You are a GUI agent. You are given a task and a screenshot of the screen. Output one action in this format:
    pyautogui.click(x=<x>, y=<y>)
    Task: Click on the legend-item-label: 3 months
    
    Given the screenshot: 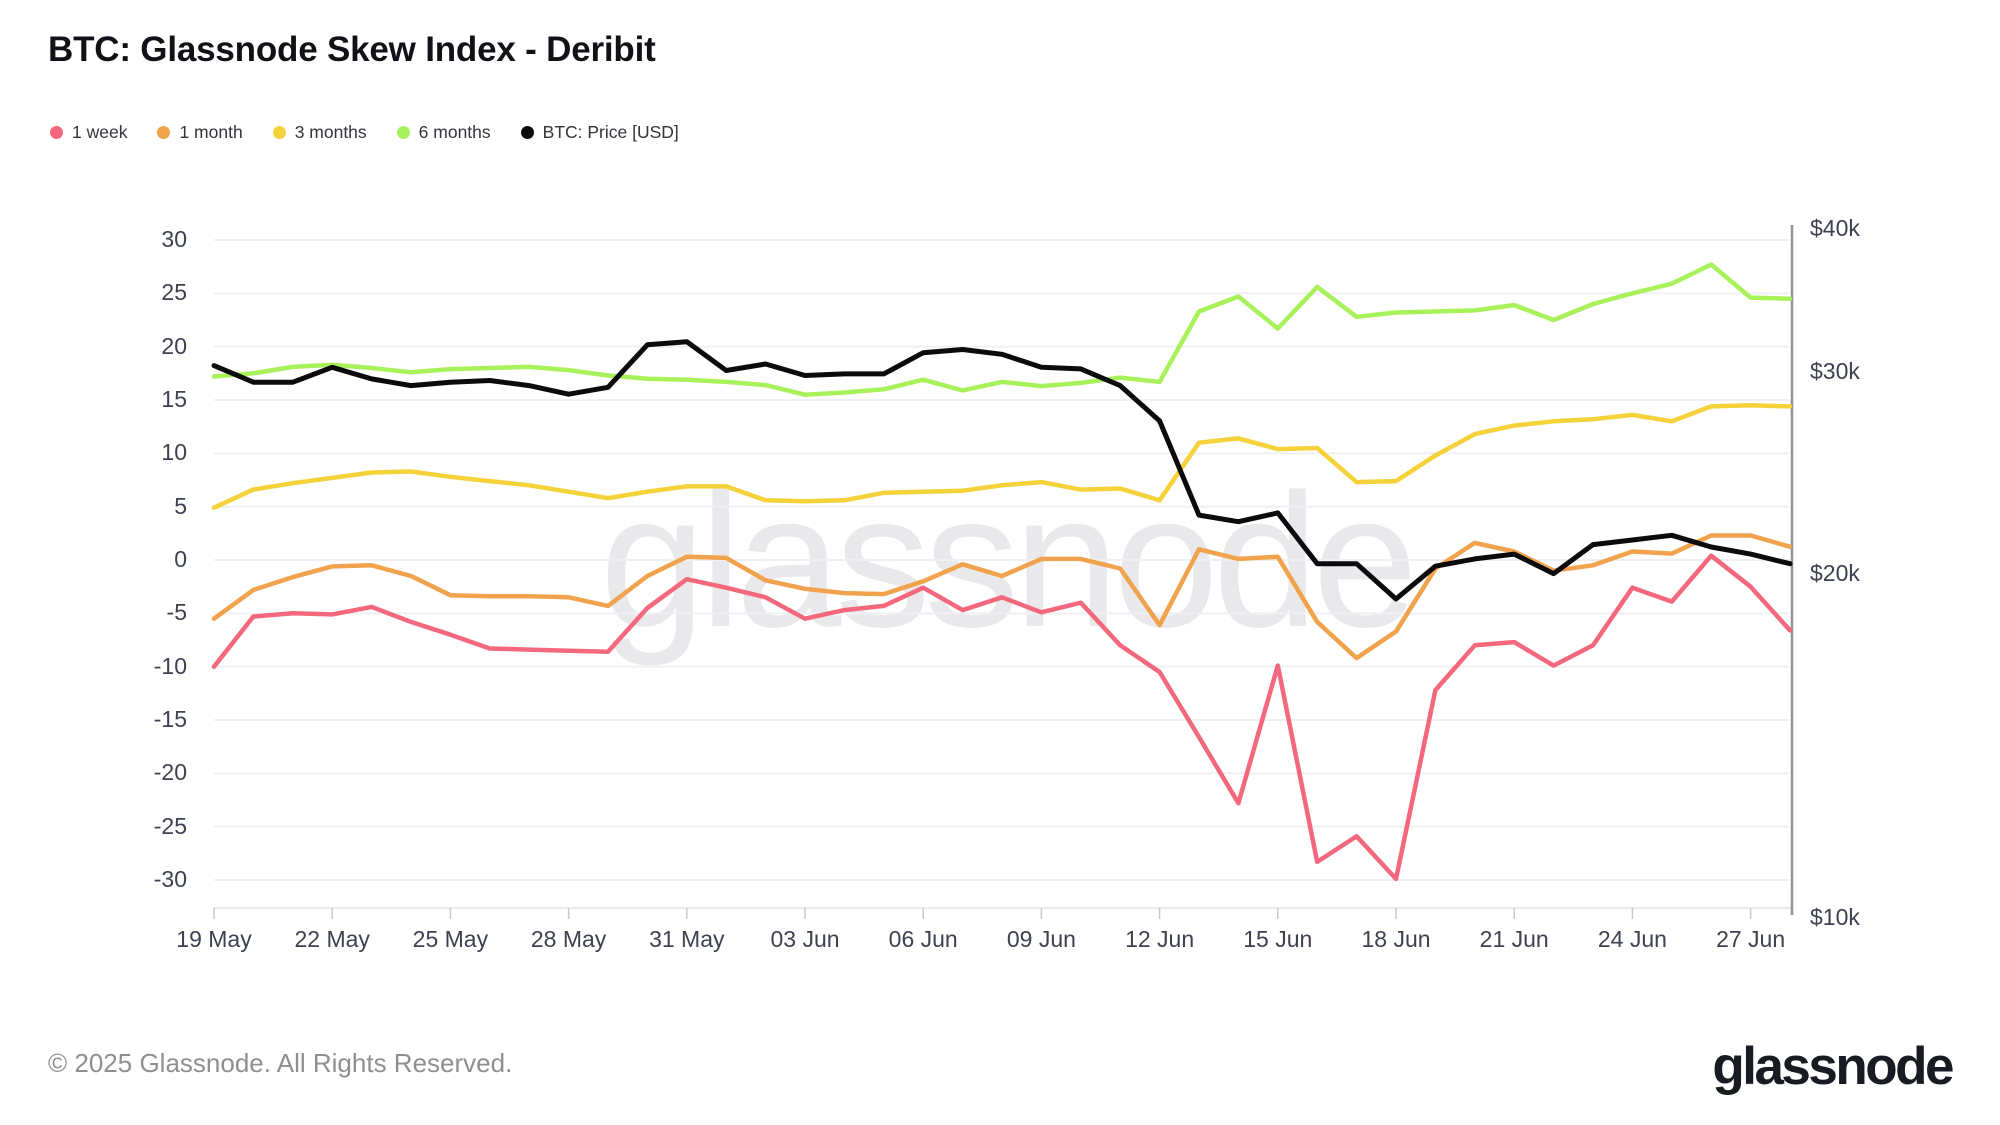 What is the action you would take?
    pyautogui.click(x=330, y=132)
    